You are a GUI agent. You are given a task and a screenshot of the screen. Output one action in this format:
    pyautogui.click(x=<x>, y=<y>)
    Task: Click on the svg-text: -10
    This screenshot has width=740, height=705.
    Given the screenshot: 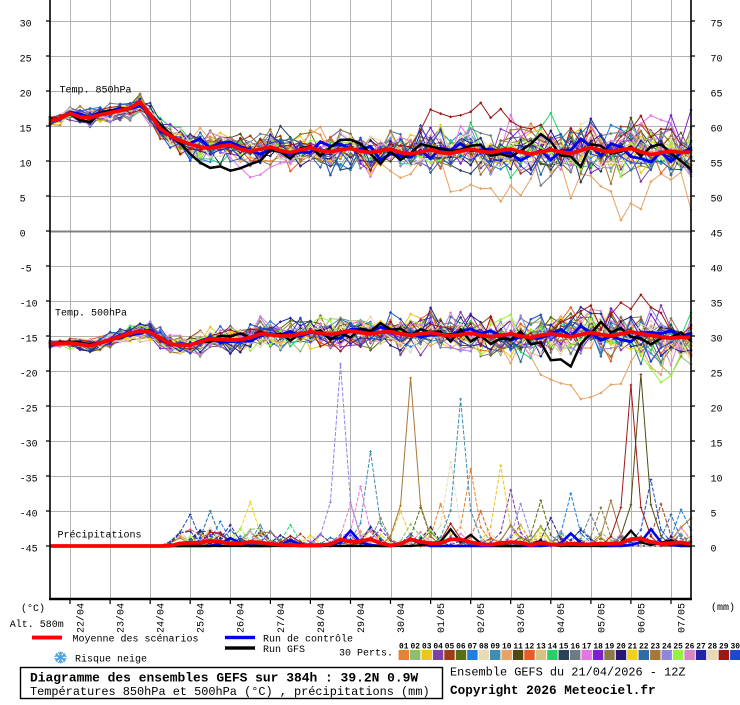 What is the action you would take?
    pyautogui.click(x=29, y=305)
    